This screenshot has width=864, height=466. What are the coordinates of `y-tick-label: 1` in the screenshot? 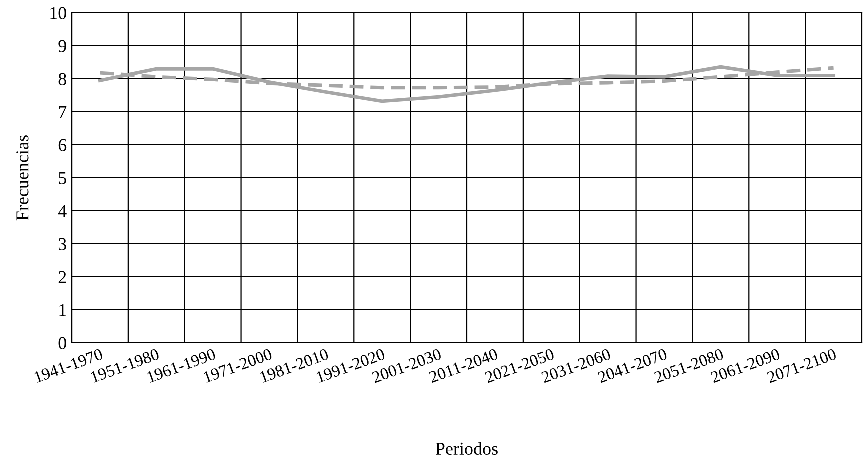 It's located at (63, 310).